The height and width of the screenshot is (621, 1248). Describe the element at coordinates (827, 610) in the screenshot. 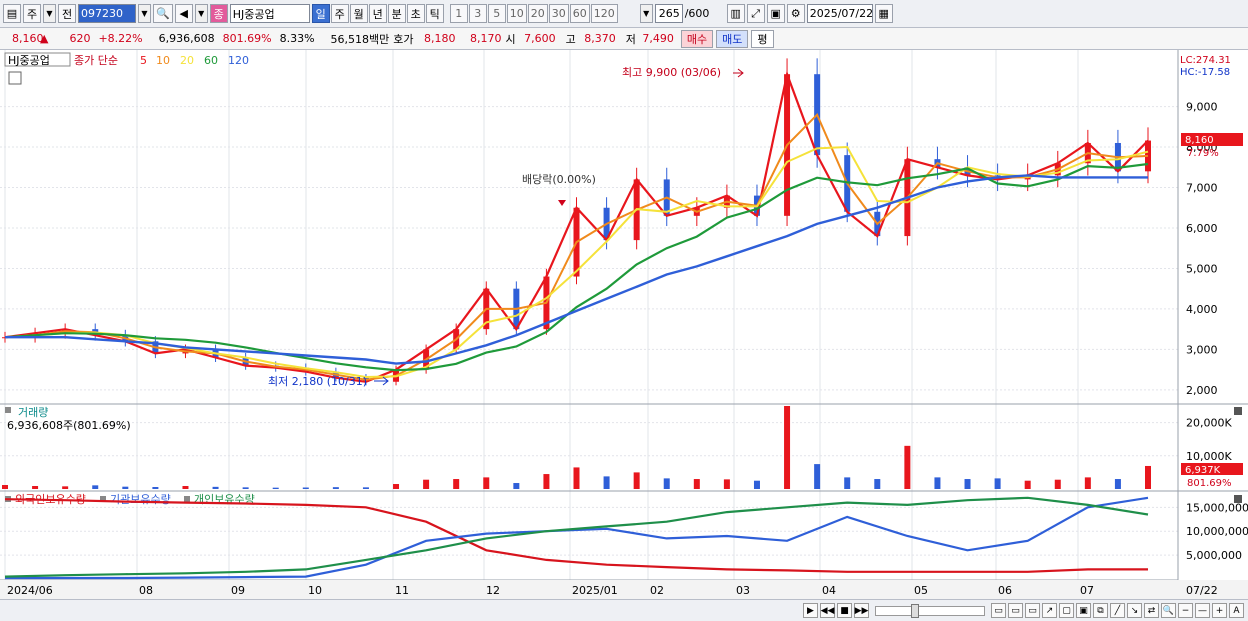

I see `scroll-first-icon: ◀◀` at that location.